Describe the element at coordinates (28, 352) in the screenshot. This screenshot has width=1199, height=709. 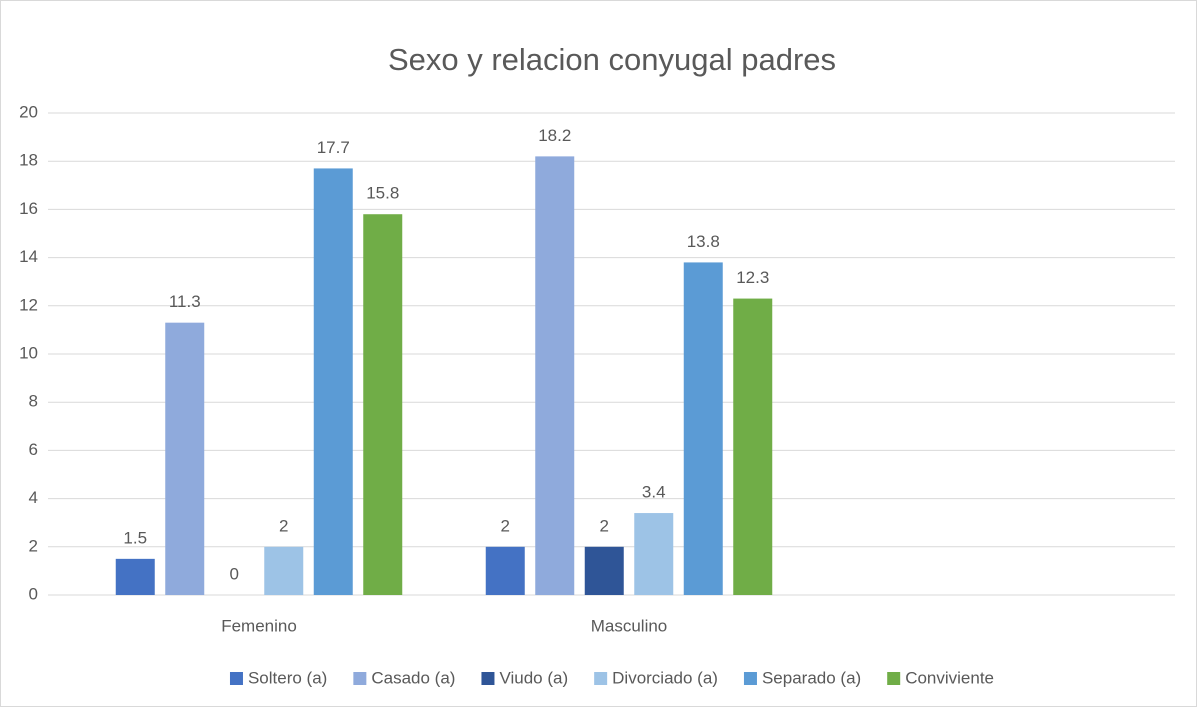
I see `y-tick-label: 10` at that location.